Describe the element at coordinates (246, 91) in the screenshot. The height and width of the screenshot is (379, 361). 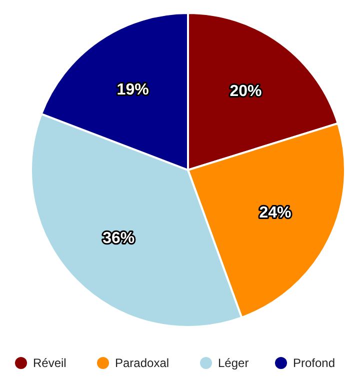
I see `data-label: 20%` at that location.